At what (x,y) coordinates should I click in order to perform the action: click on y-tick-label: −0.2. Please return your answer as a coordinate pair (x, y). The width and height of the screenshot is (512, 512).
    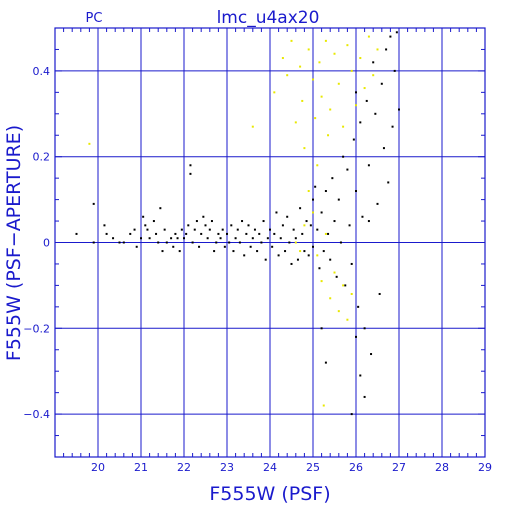
    Looking at the image, I should click on (36, 328).